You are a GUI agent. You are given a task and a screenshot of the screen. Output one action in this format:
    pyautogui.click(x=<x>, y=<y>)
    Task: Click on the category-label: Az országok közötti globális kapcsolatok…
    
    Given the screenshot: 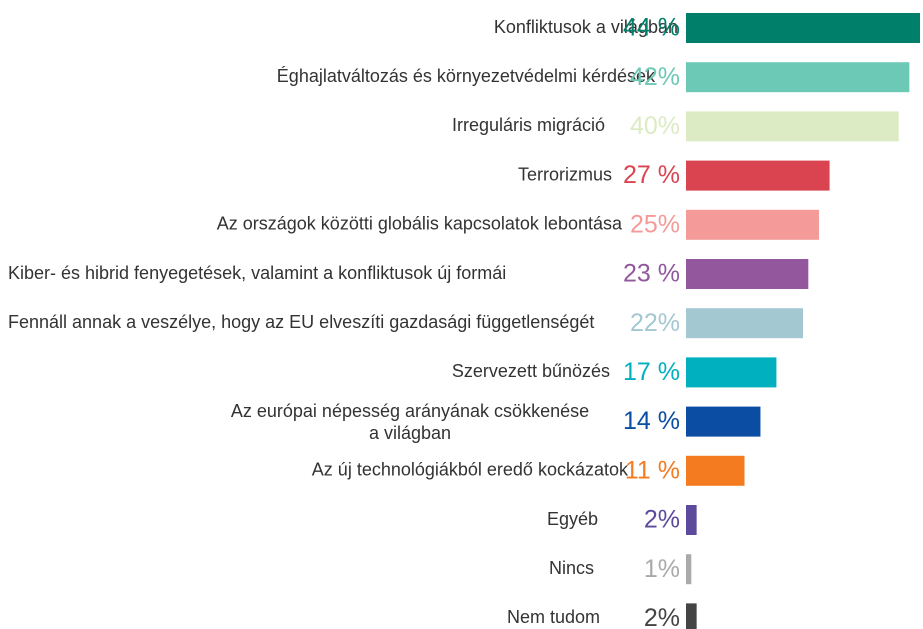 What is the action you would take?
    pyautogui.click(x=420, y=224)
    